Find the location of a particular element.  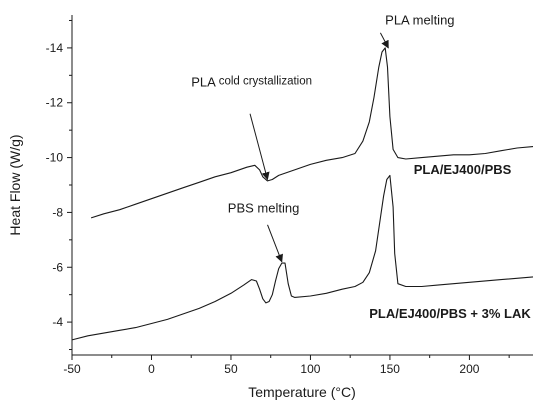

x-tick-label: 200 is located at coordinates (469, 369).